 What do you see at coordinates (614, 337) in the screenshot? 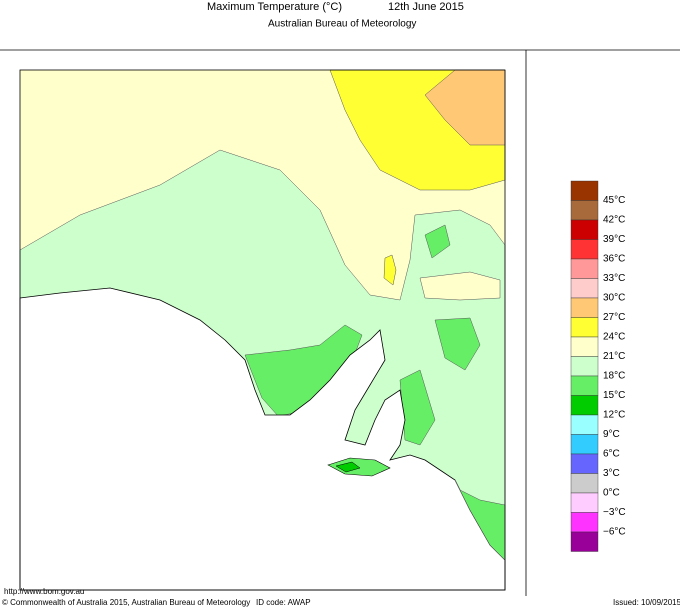
I see `legend-label: 24°C` at bounding box center [614, 337].